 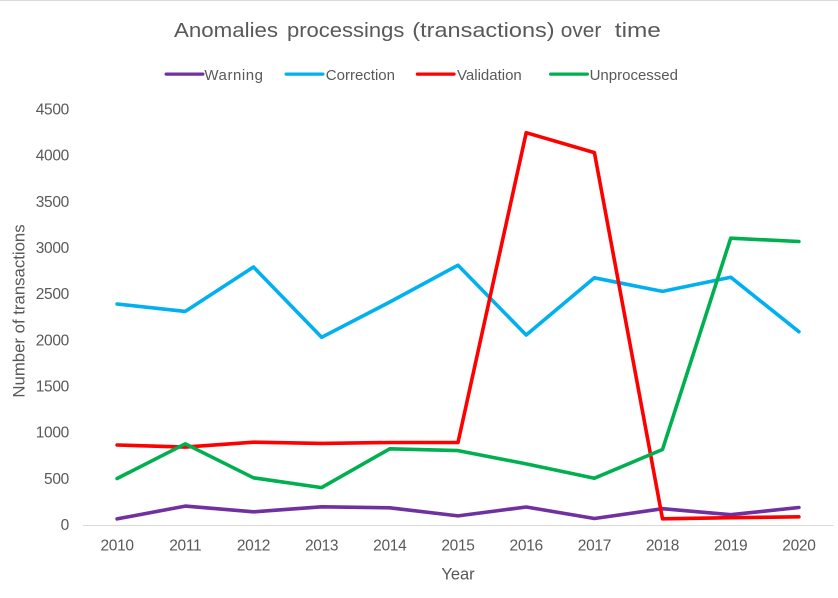 I want to click on svg-text: 3500, so click(x=53, y=202).